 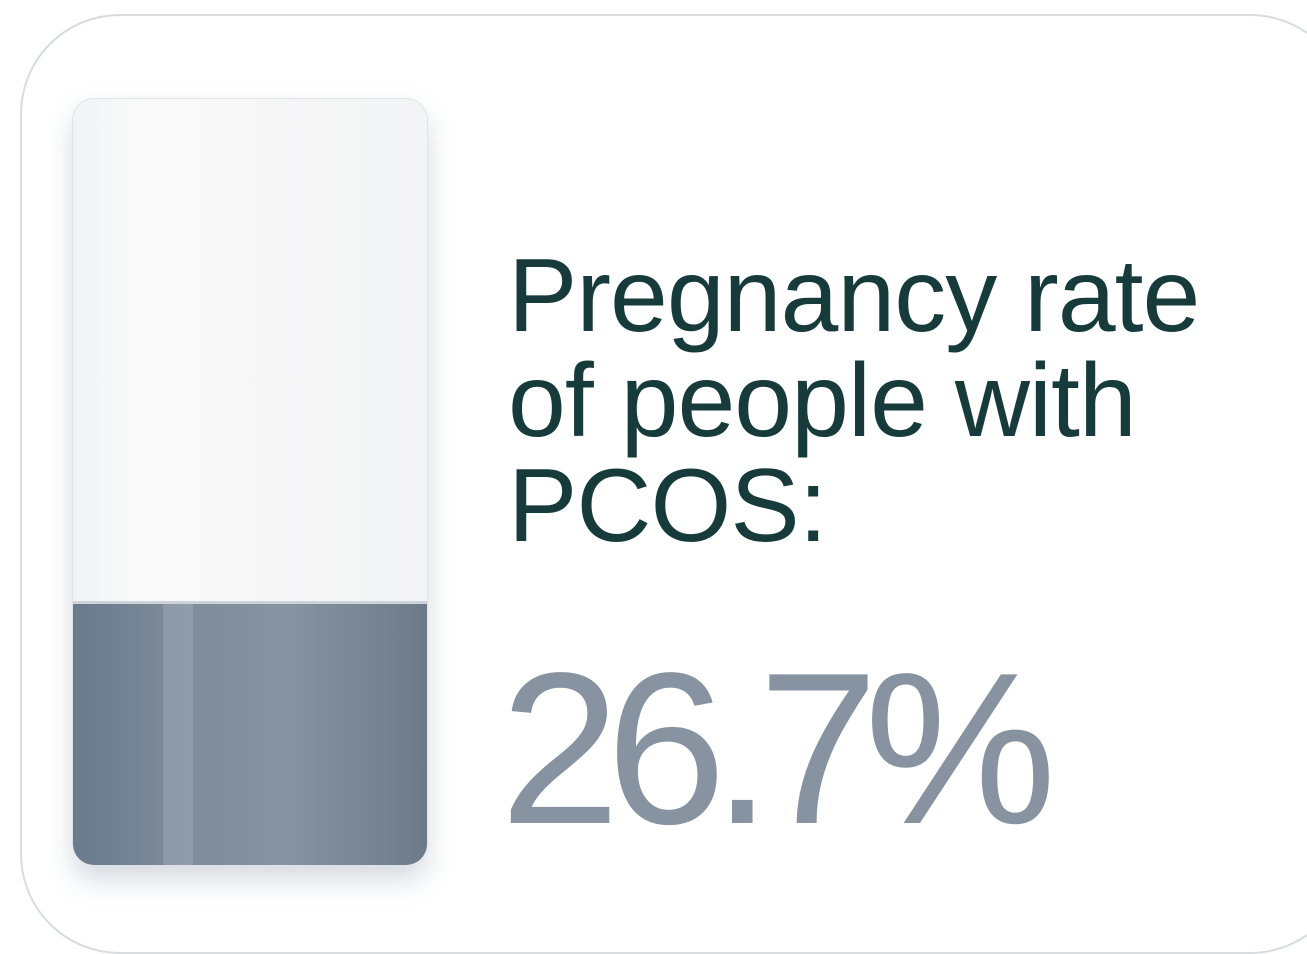 What do you see at coordinates (250, 732) in the screenshot?
I see `gauge-fill` at bounding box center [250, 732].